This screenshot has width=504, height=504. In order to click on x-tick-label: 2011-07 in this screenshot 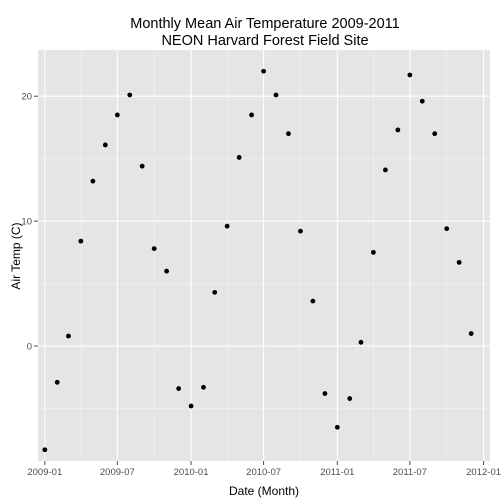, I will do `click(410, 472)`.